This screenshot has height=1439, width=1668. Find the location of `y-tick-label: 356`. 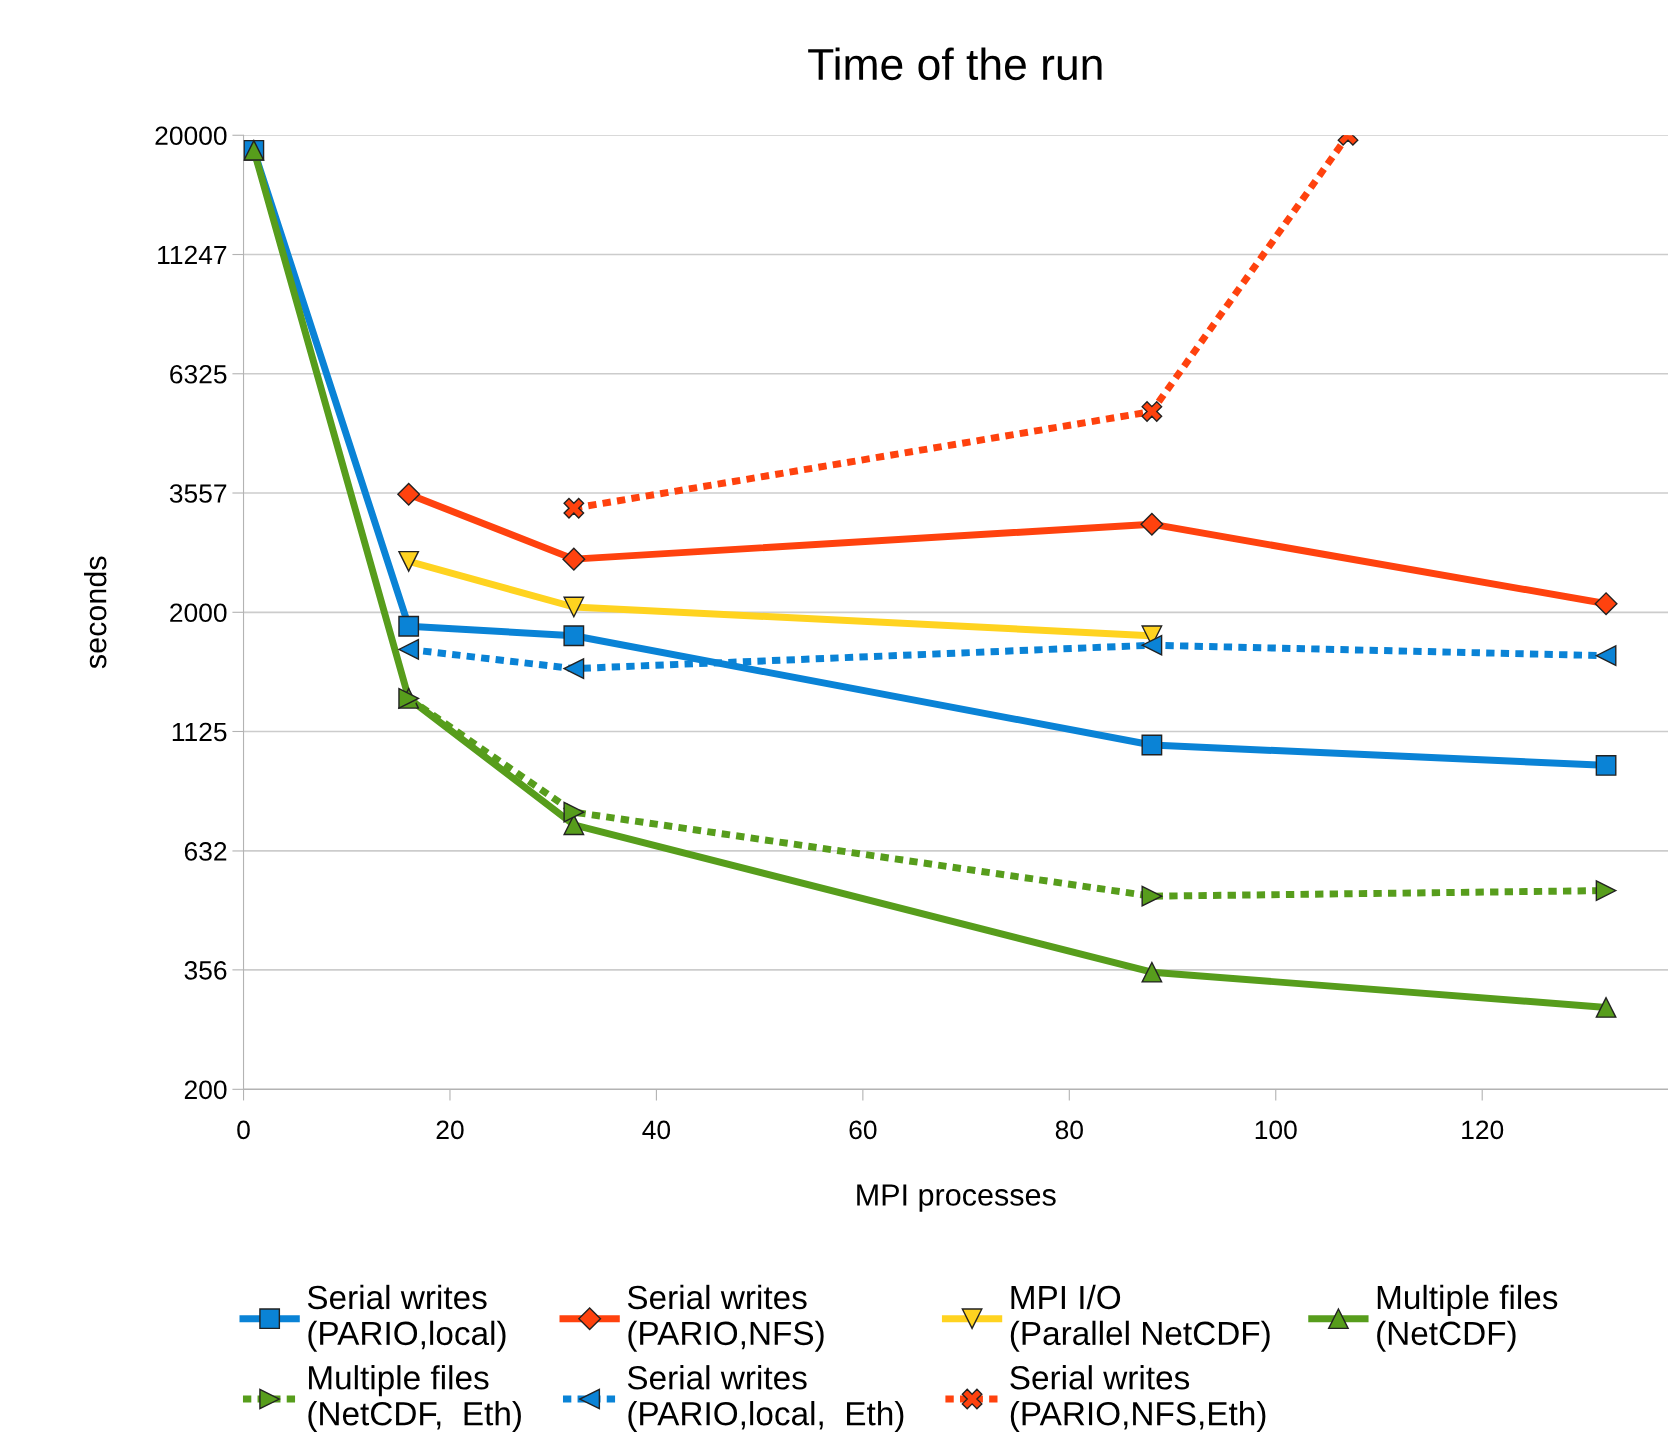

y-tick-label: 356 is located at coordinates (205, 970).